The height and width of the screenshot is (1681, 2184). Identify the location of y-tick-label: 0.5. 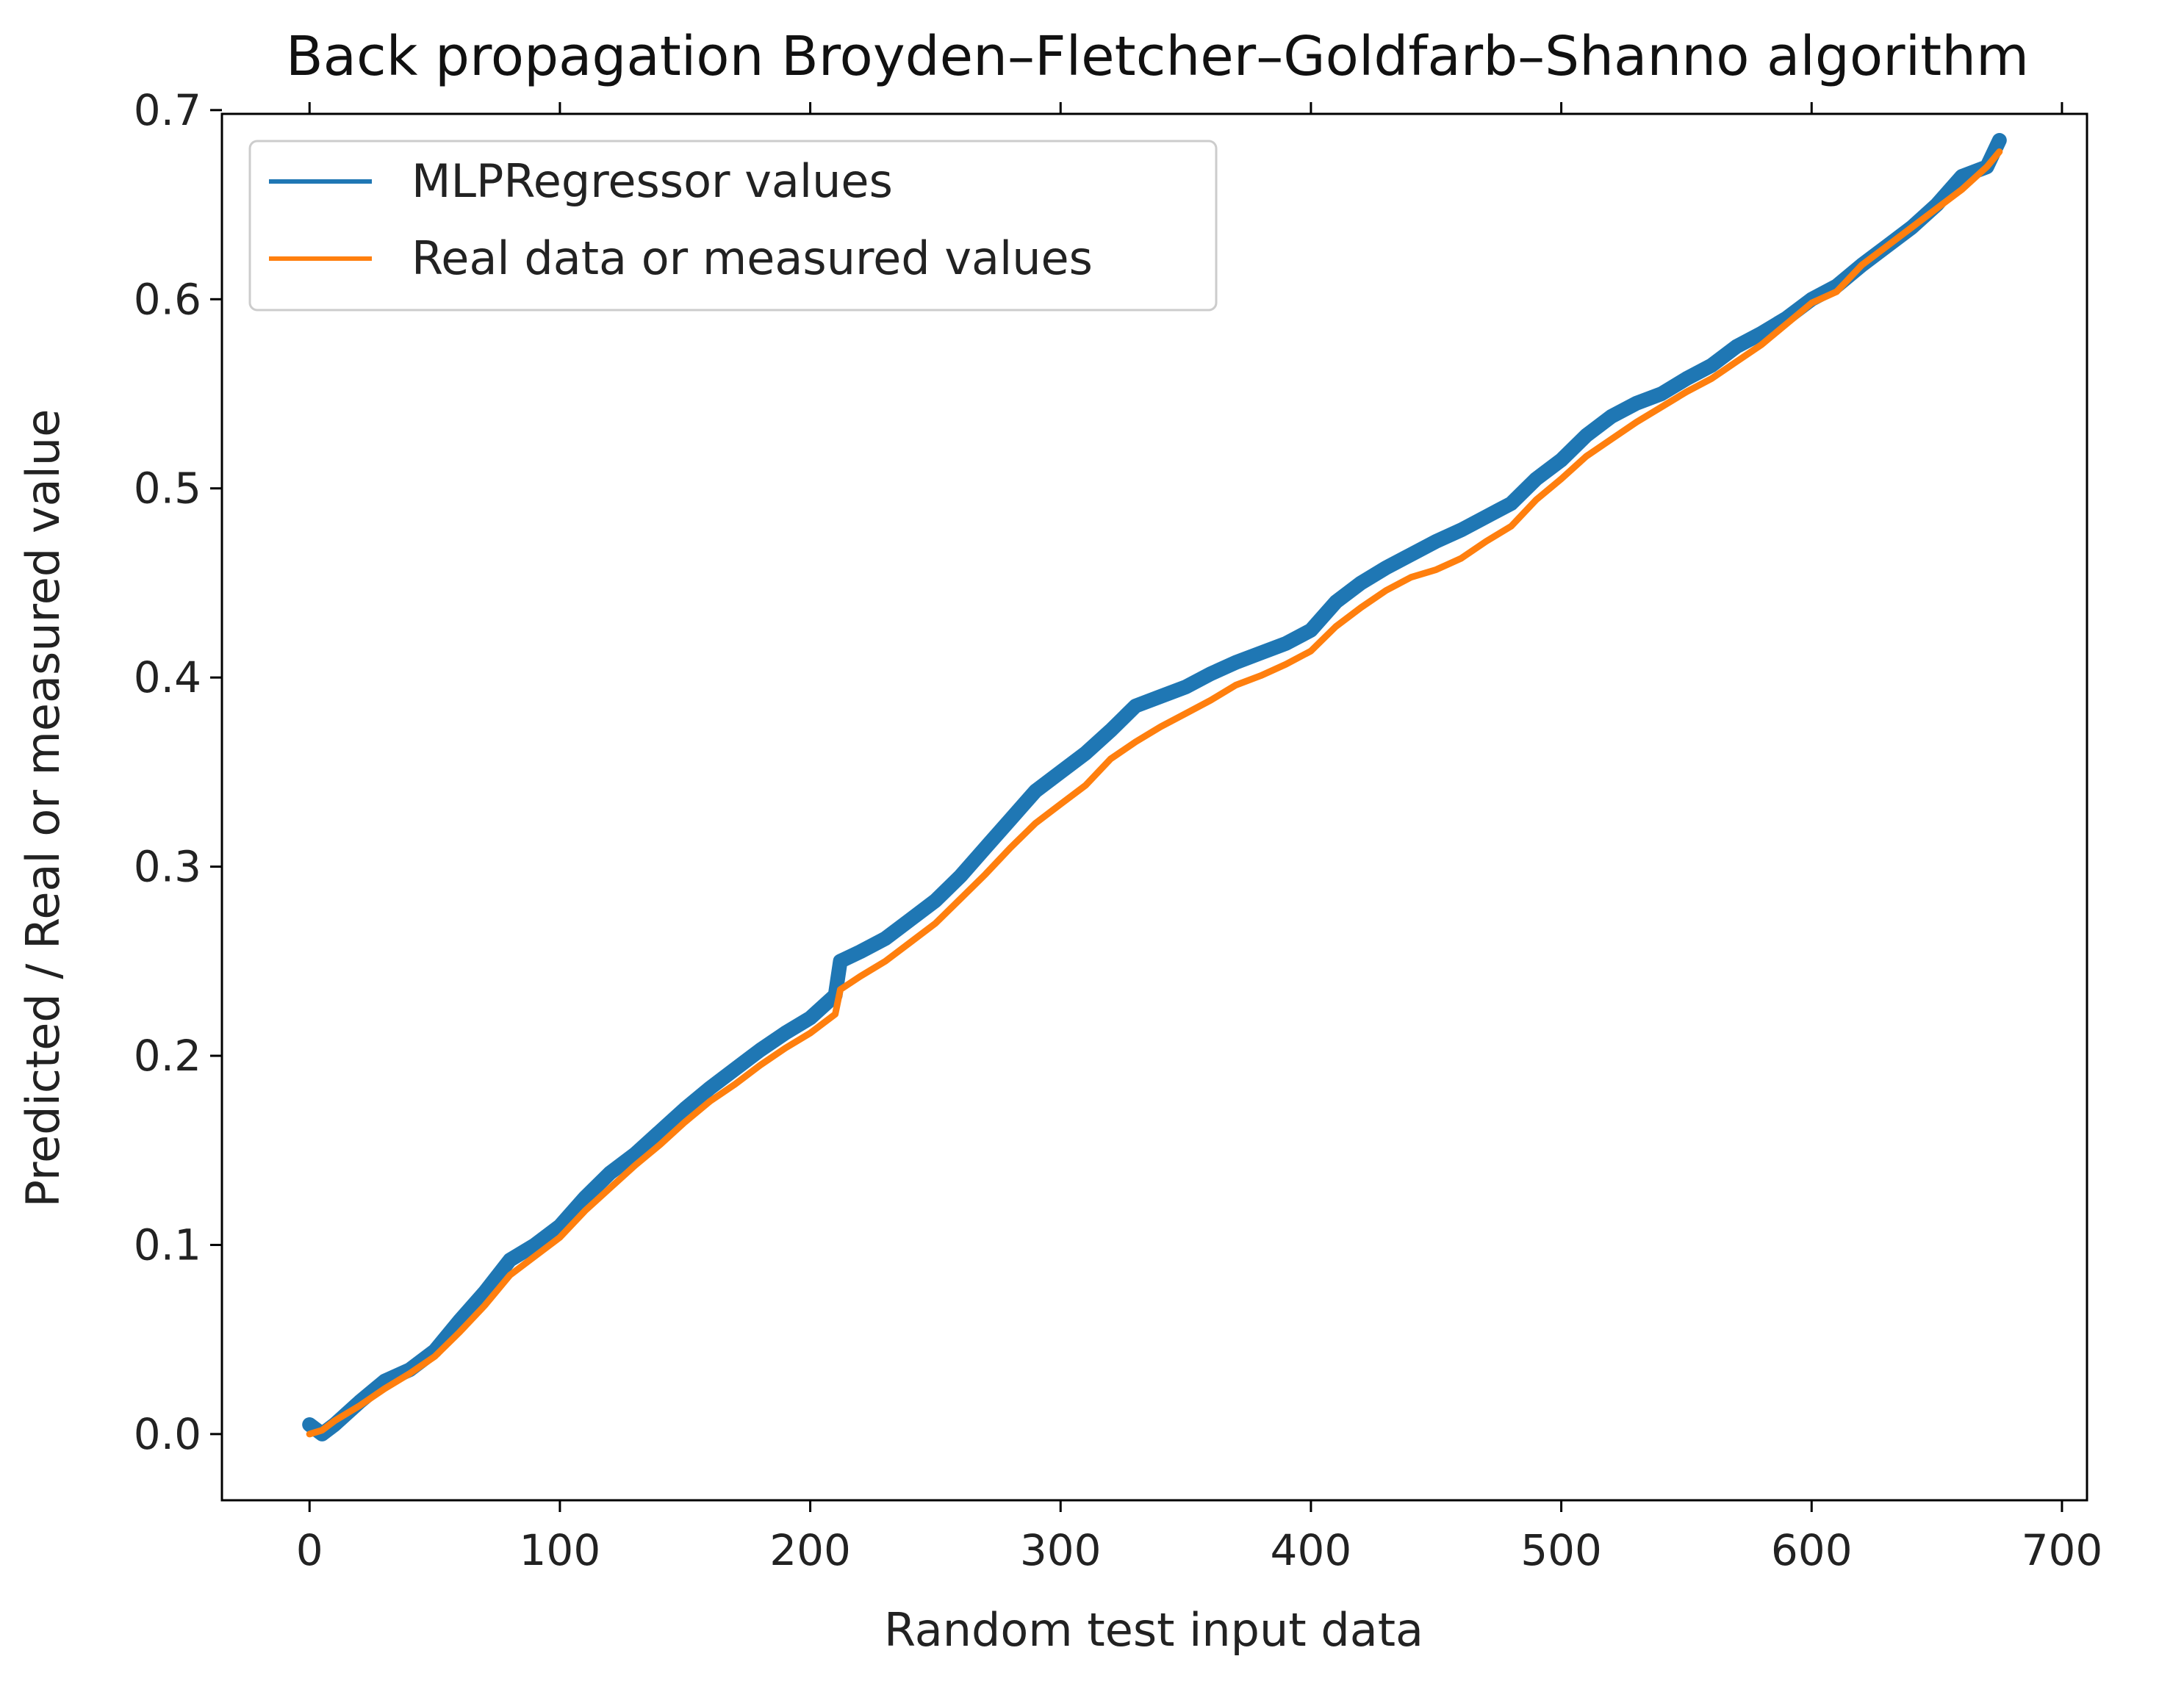
(167, 489).